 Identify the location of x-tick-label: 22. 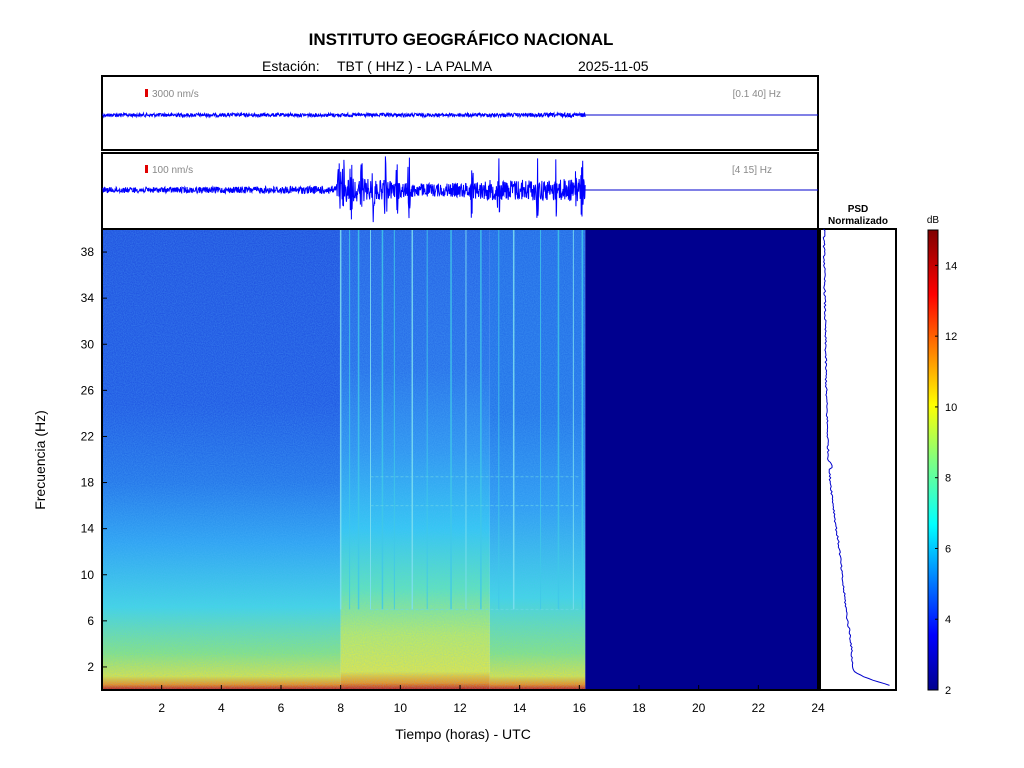
(759, 708).